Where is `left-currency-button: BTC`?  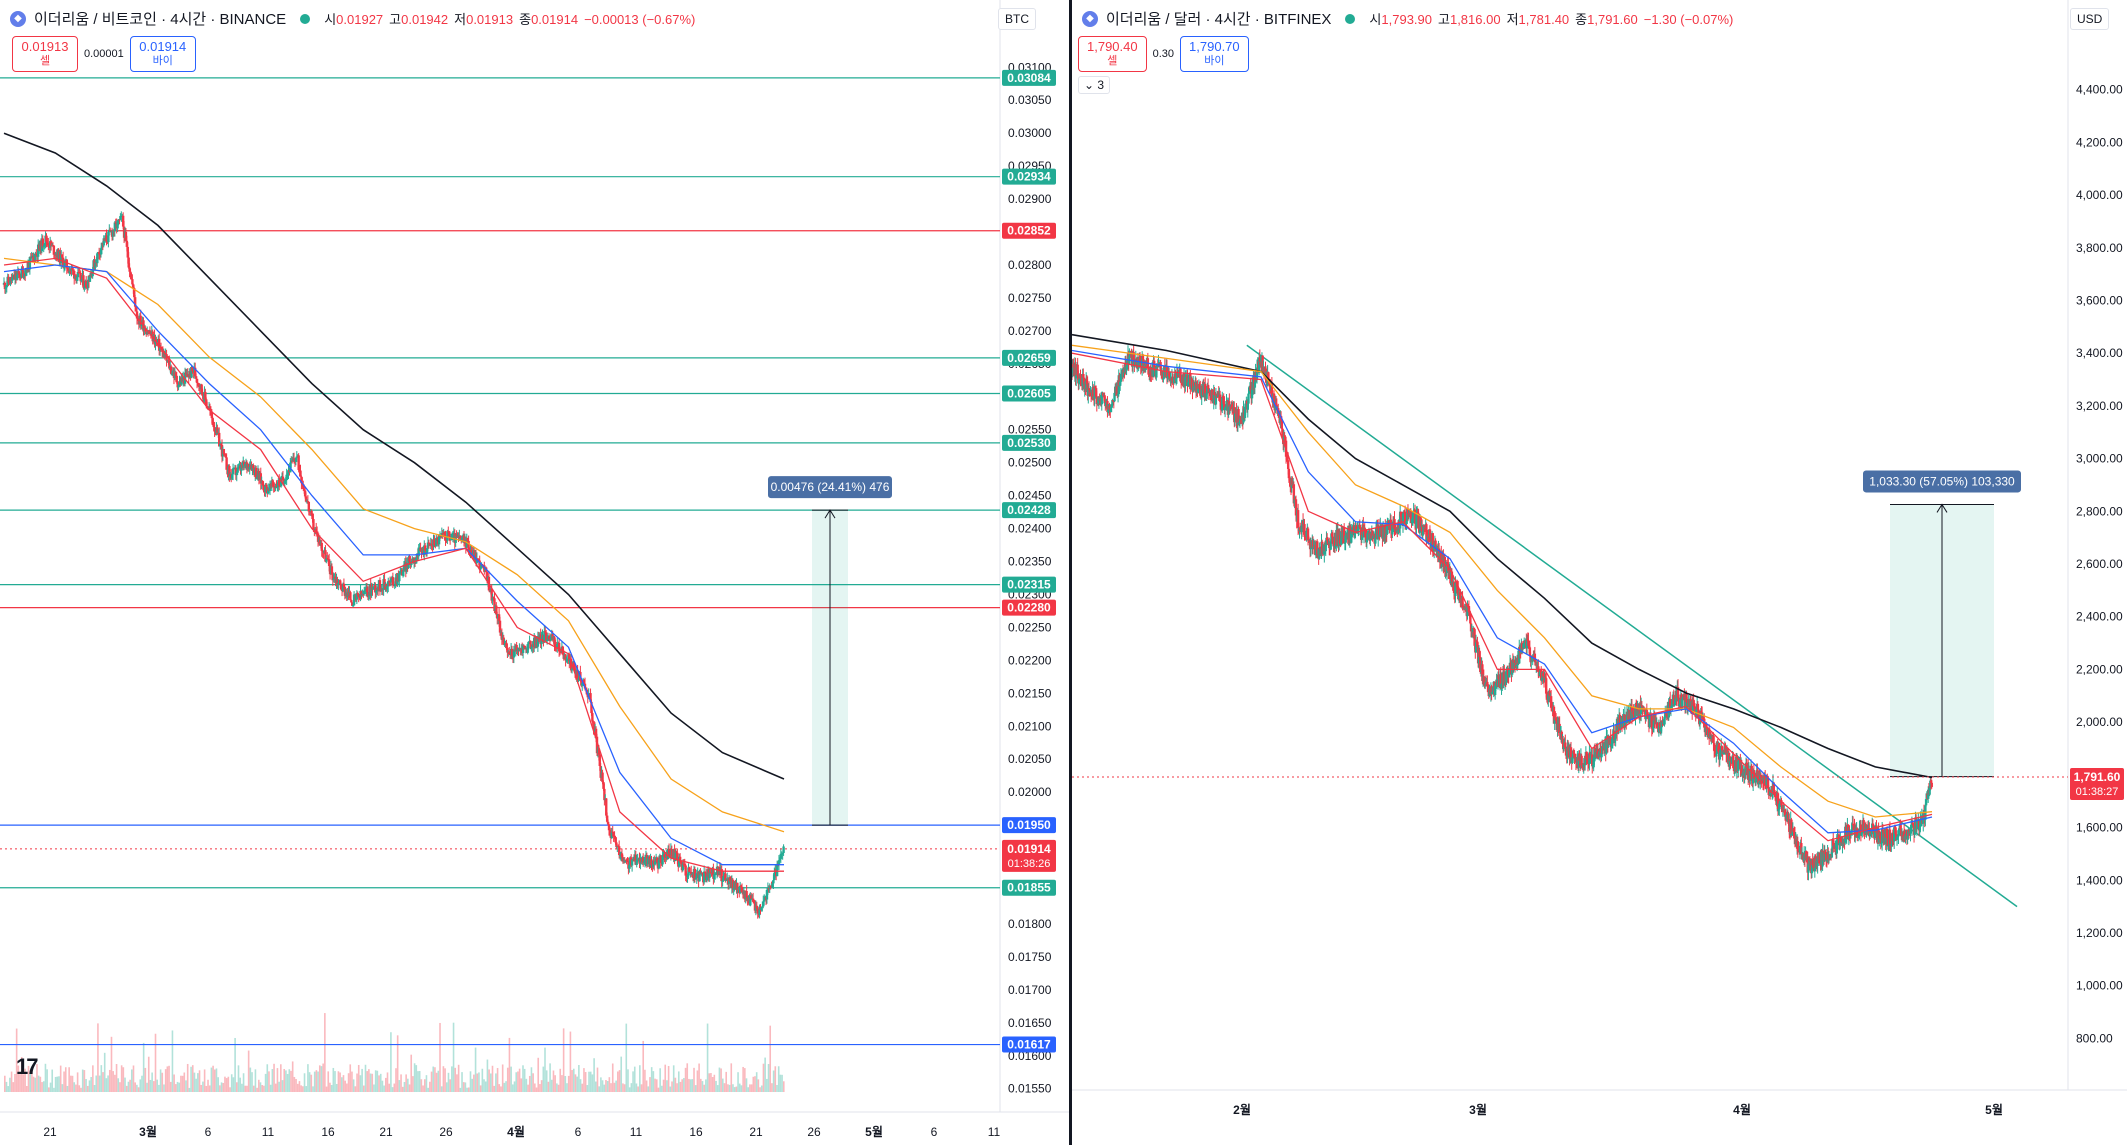 left-currency-button: BTC is located at coordinates (1017, 19).